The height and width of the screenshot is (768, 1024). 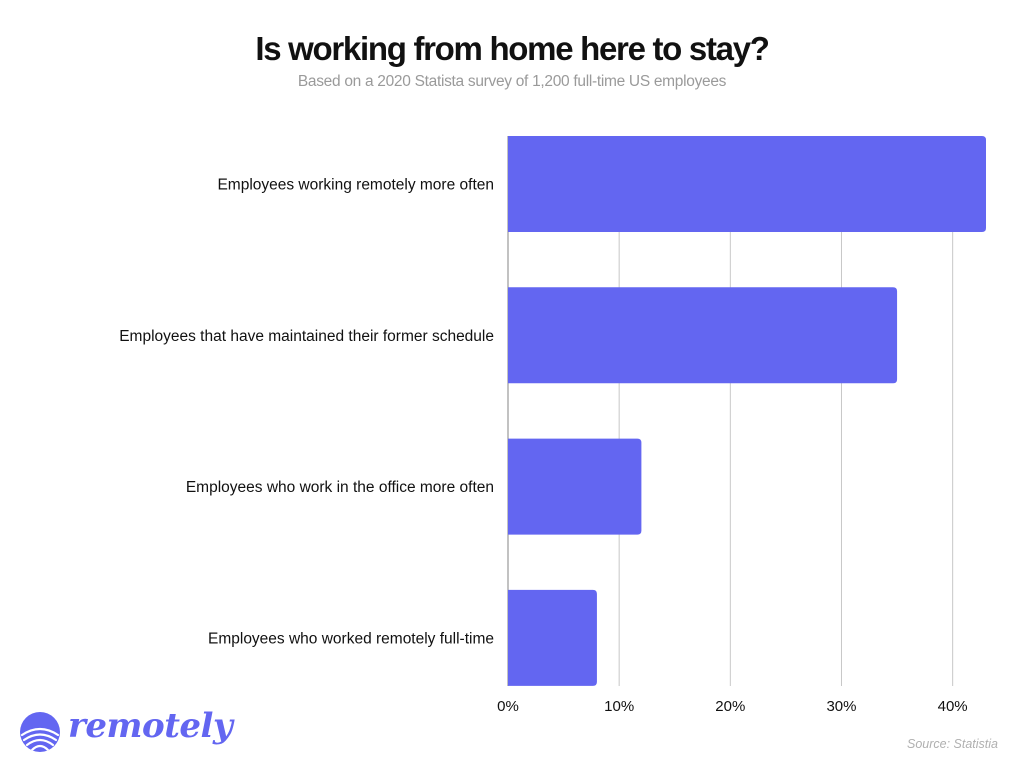 What do you see at coordinates (619, 706) in the screenshot?
I see `x-tick-label: 10%` at bounding box center [619, 706].